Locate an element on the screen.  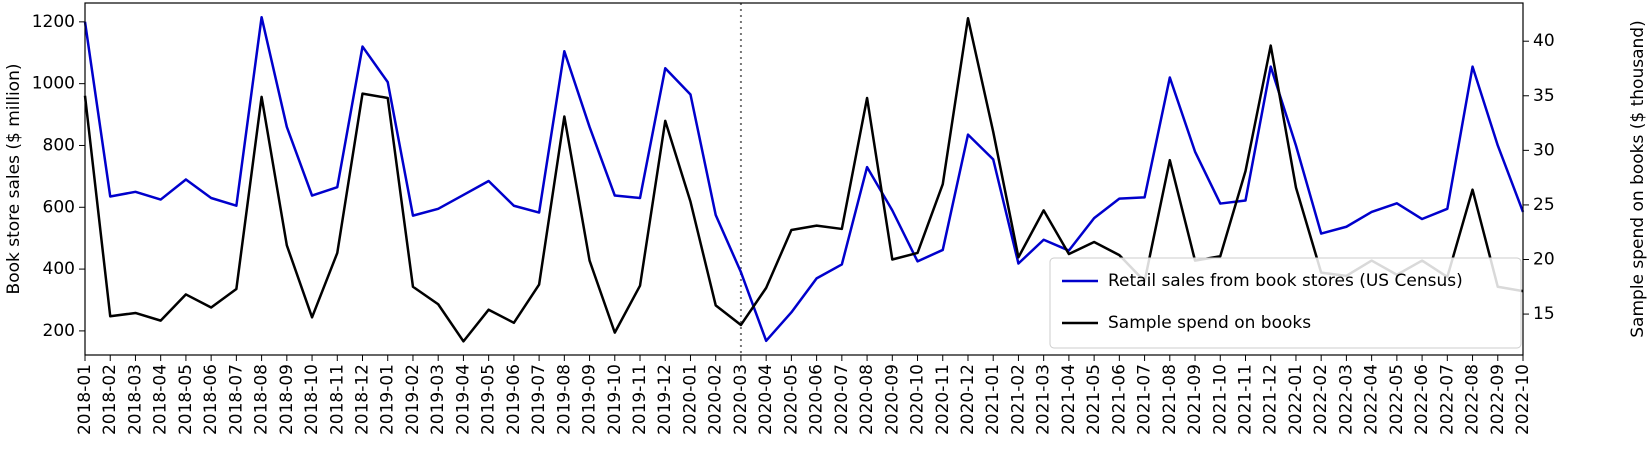
x-tick-label: 2019-04 is located at coordinates (463, 399).